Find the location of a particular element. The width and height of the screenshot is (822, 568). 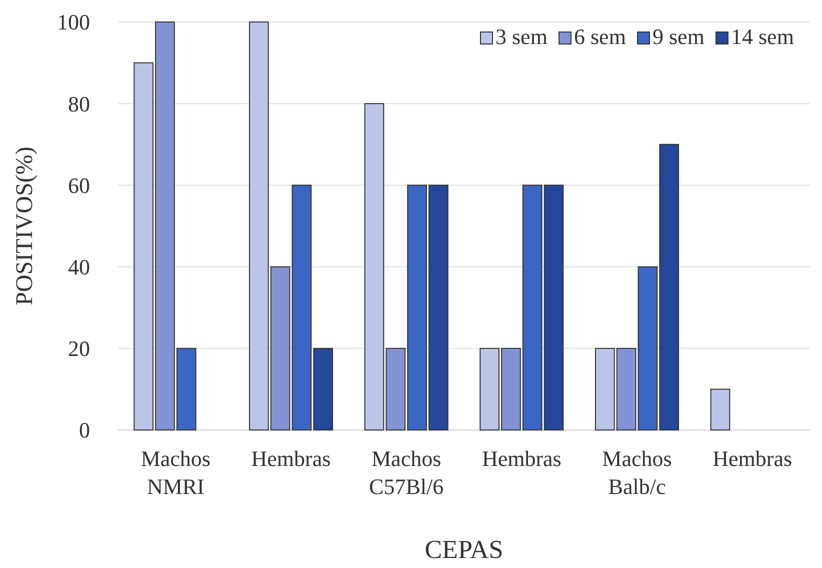

x-tick-label: Machos Balb/c is located at coordinates (637, 472).